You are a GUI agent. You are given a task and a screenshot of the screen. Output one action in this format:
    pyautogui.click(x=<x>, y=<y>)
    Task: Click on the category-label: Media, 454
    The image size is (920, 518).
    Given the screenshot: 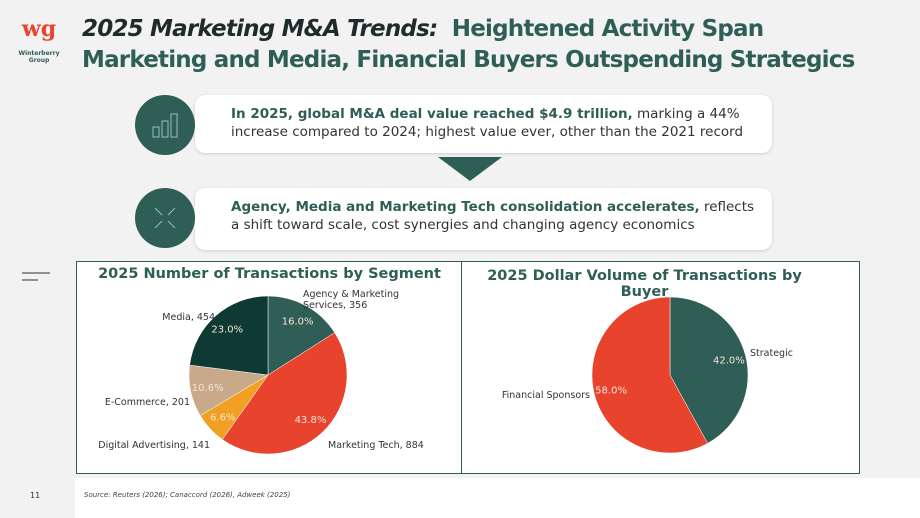 What is the action you would take?
    pyautogui.click(x=188, y=317)
    